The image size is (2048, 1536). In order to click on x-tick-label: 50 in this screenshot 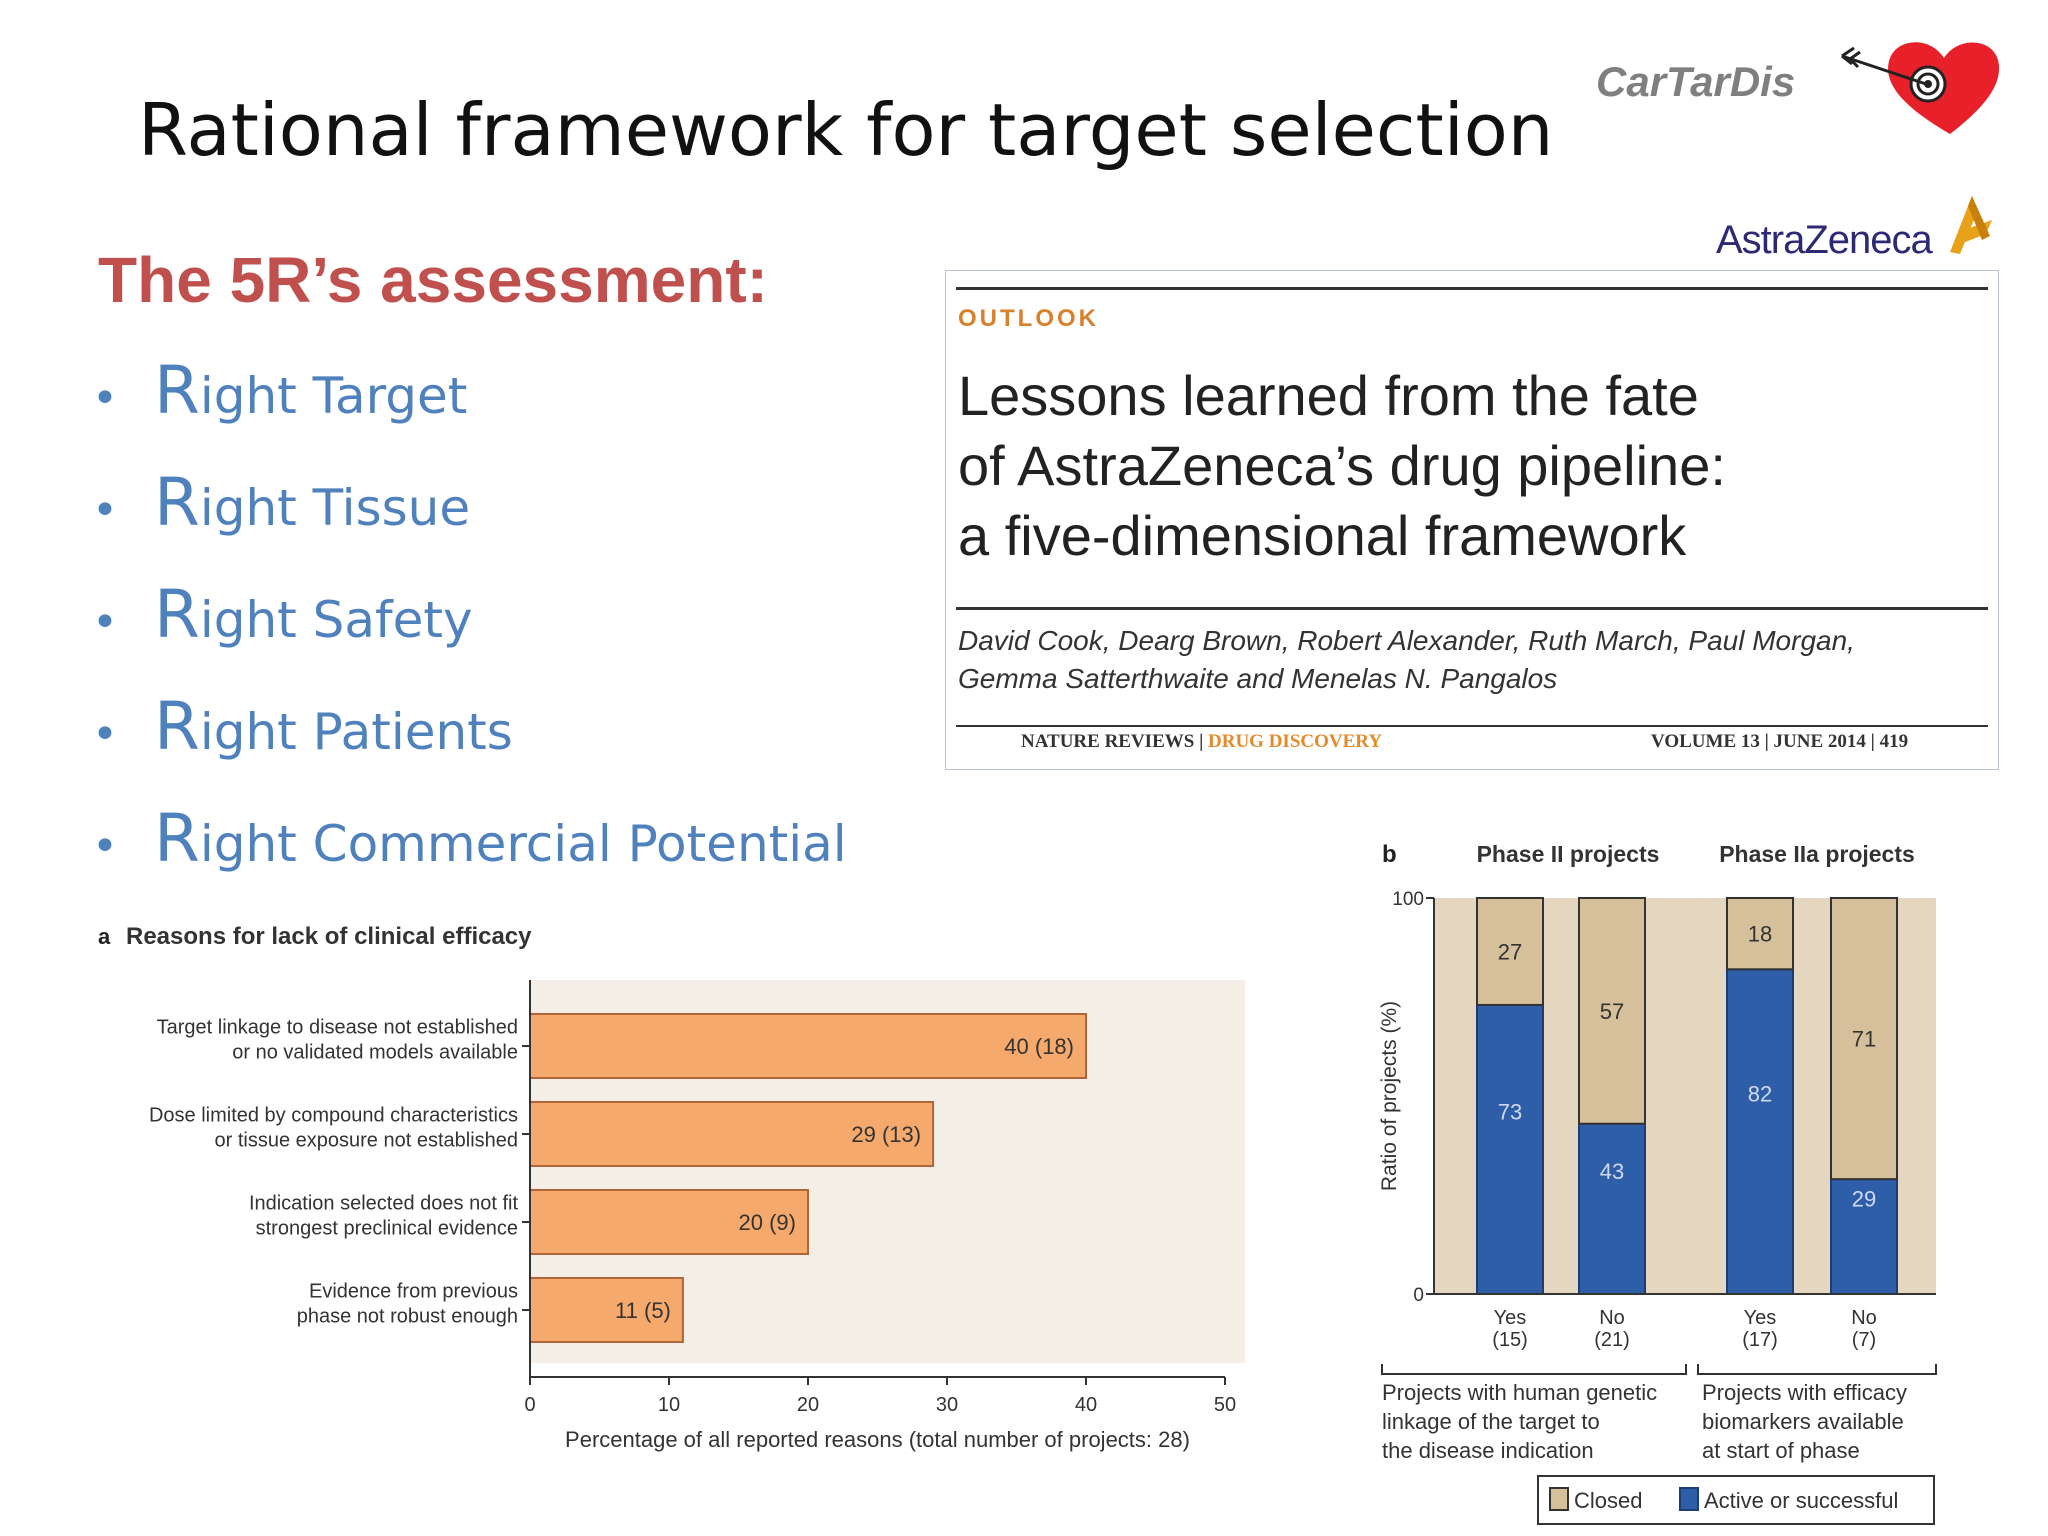, I will do `click(1225, 1405)`.